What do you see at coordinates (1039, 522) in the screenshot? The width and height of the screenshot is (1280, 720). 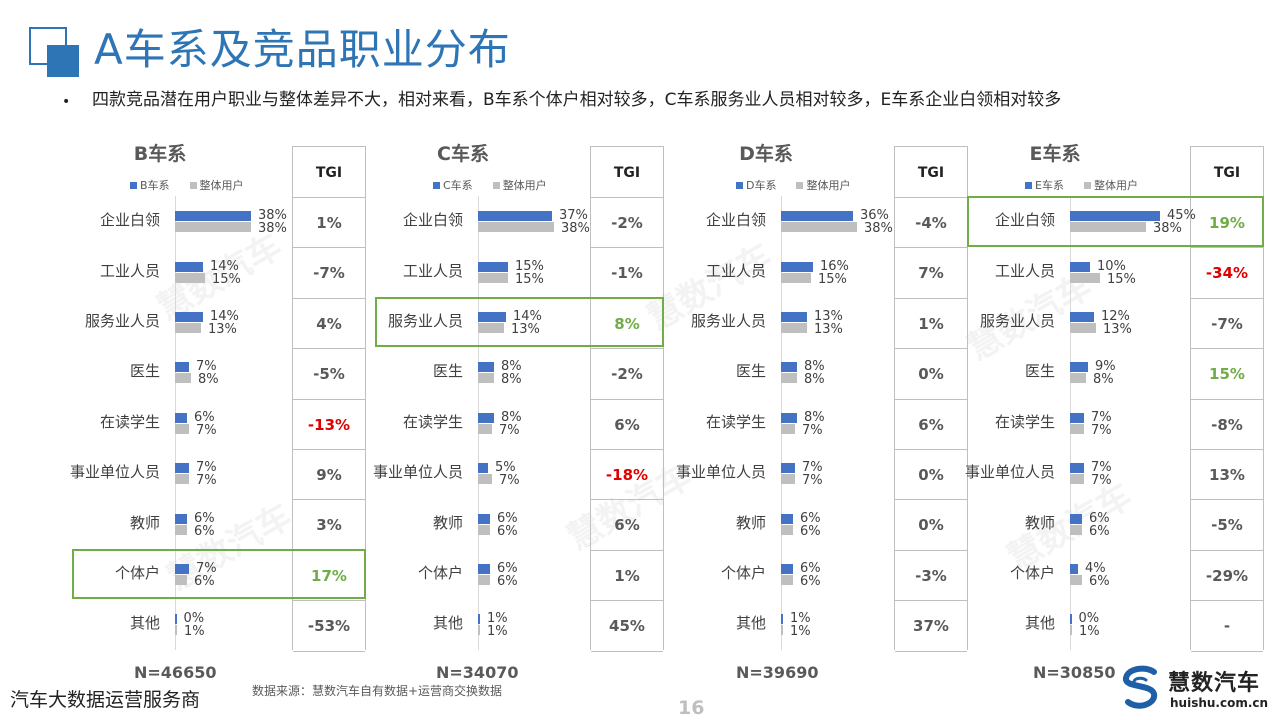 I see `category-label: 教师` at bounding box center [1039, 522].